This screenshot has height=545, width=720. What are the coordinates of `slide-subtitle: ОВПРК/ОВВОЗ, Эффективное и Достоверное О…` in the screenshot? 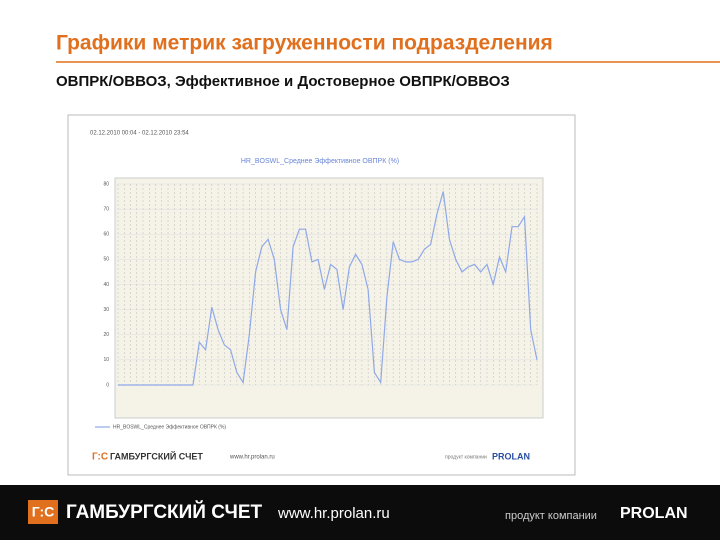 It's located at (283, 81).